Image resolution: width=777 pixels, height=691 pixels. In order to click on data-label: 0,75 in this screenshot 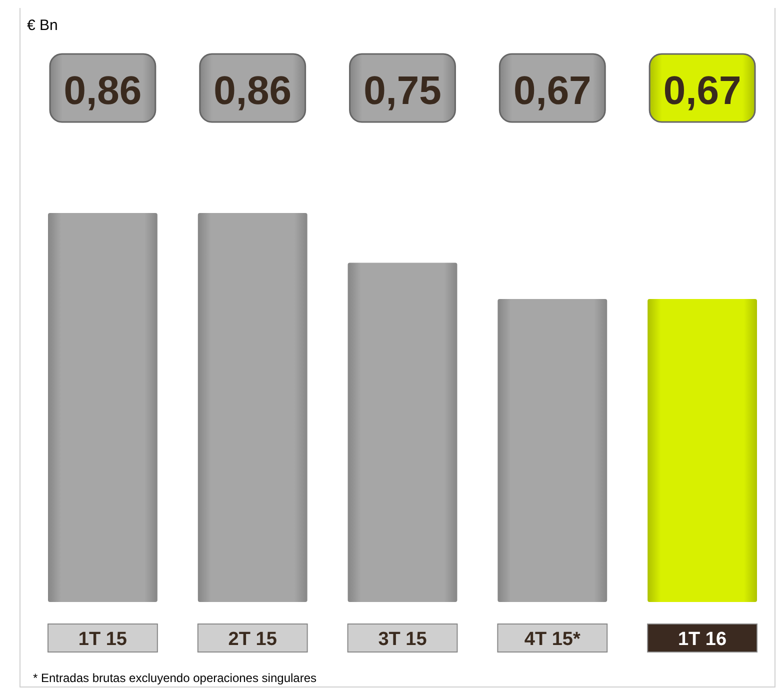, I will do `click(403, 91)`.